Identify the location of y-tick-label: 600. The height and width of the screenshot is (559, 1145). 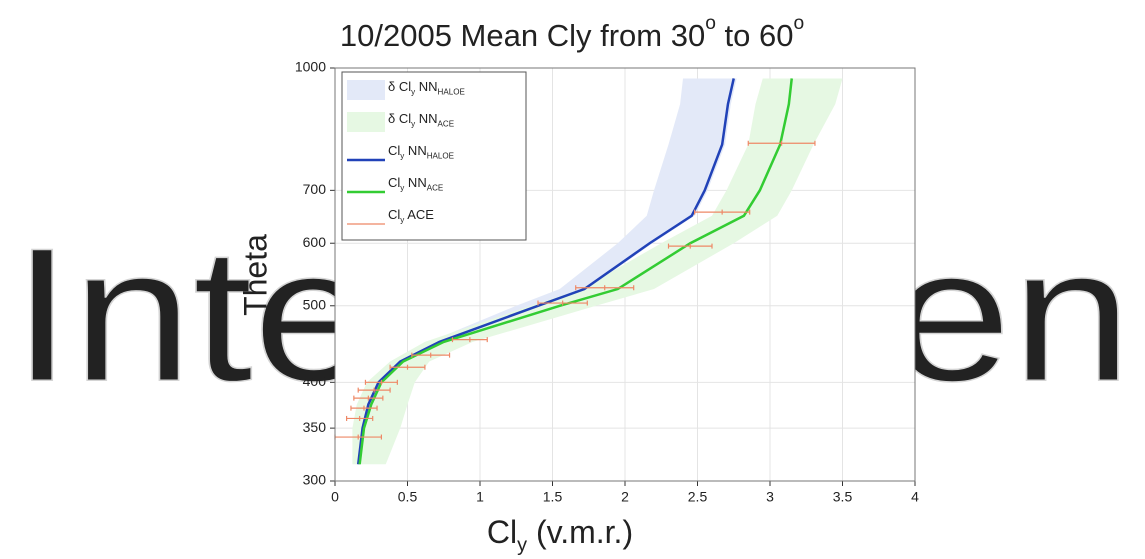
(315, 242).